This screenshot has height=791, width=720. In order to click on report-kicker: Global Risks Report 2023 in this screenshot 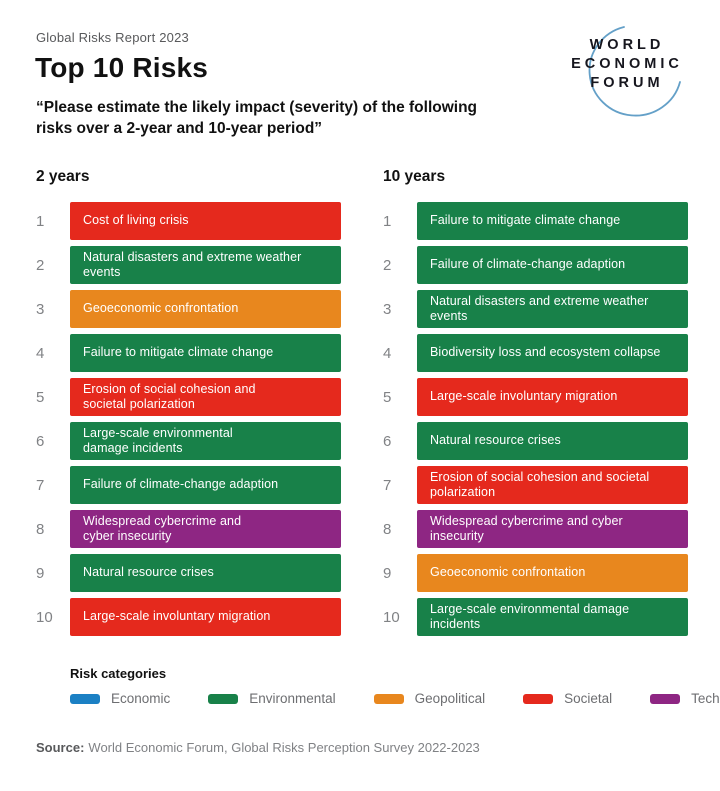, I will do `click(112, 37)`.